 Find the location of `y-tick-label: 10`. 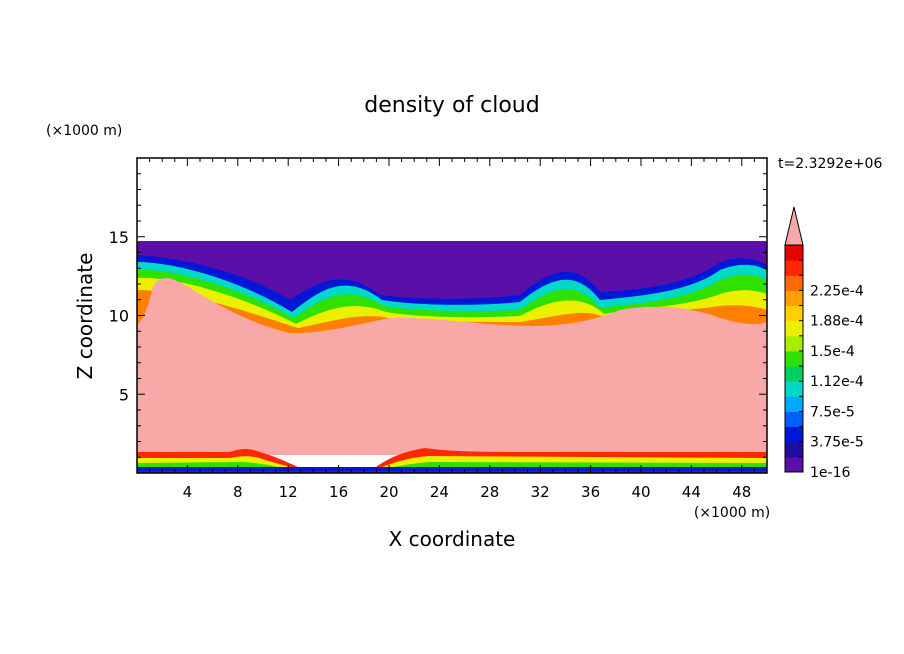

y-tick-label: 10 is located at coordinates (119, 316).